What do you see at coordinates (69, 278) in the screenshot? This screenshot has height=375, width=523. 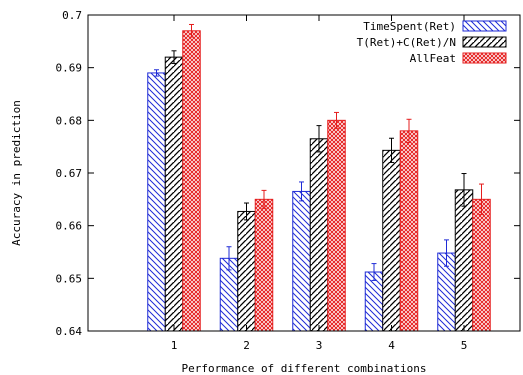 I see `y-tick-label: 0.65` at bounding box center [69, 278].